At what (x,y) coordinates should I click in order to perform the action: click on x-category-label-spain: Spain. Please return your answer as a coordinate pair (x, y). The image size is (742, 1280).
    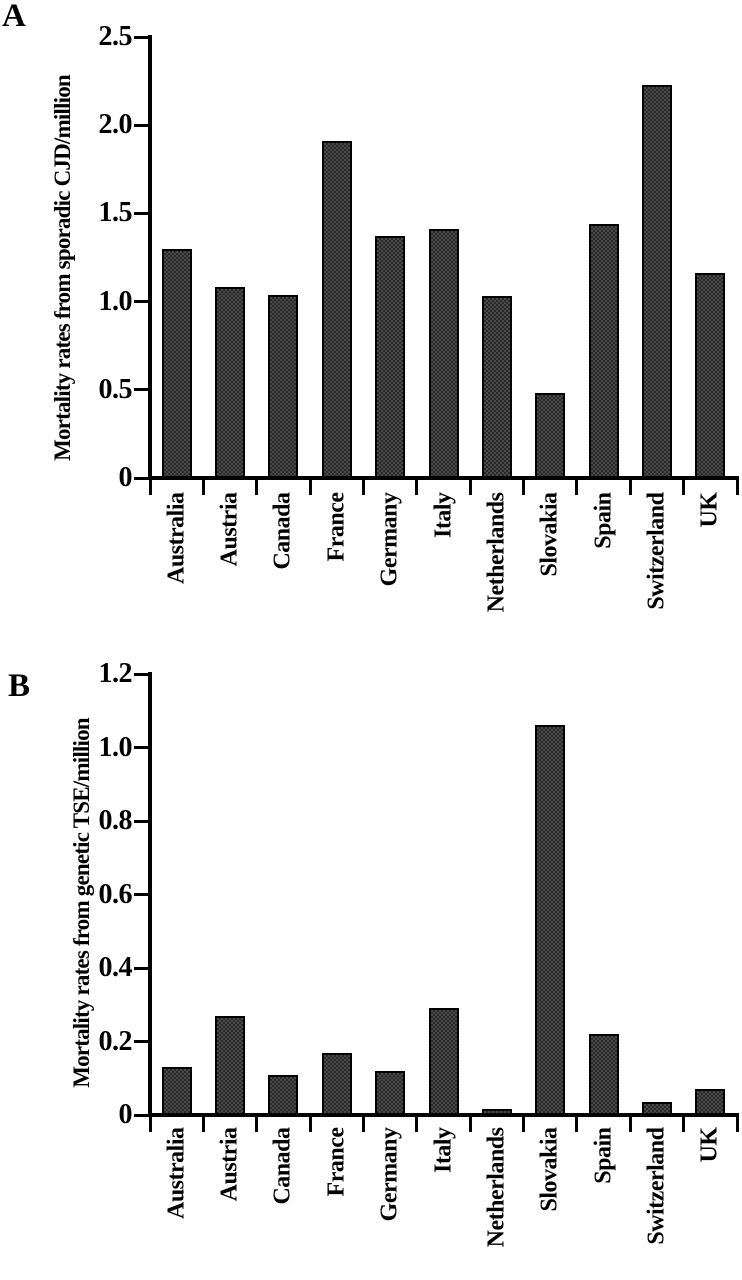
    Looking at the image, I should click on (603, 1155).